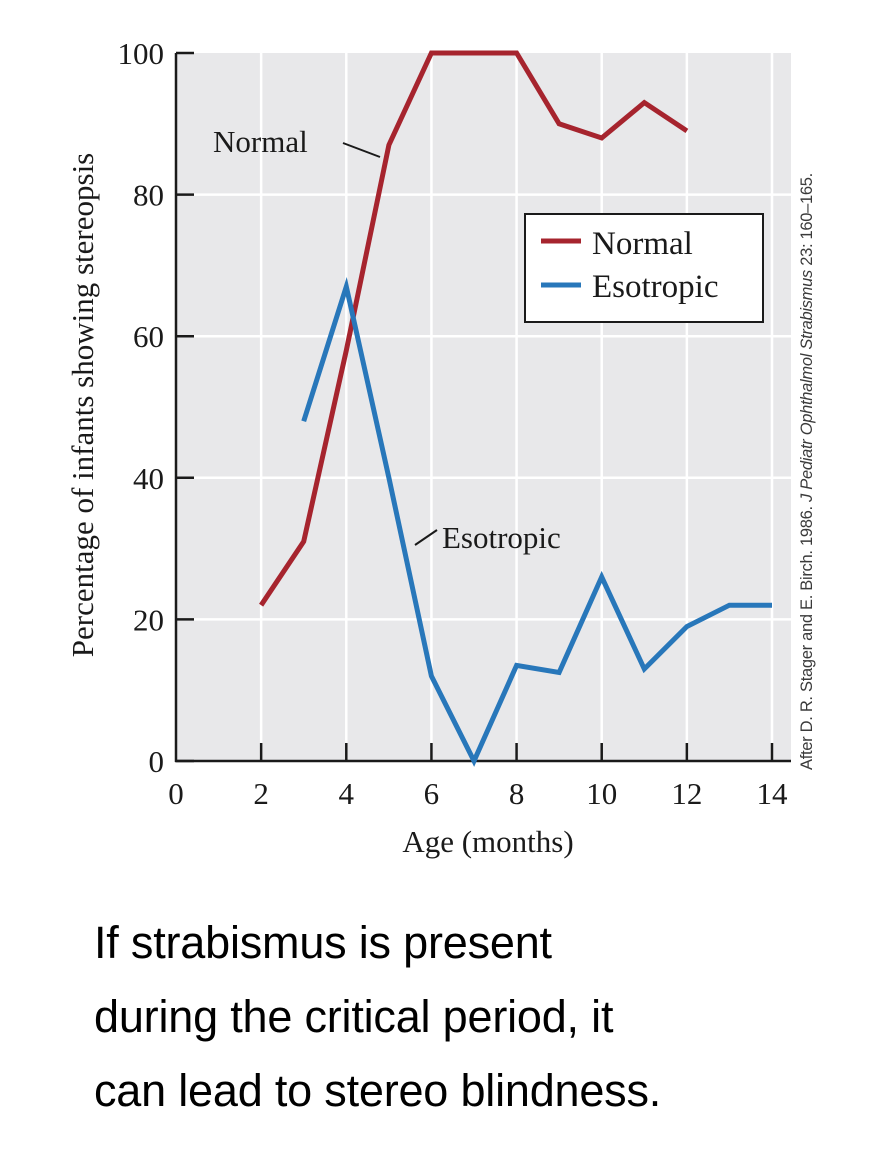 The image size is (886, 1160). Describe the element at coordinates (426, 537) in the screenshot. I see `esotropic-annotation-leader` at that location.